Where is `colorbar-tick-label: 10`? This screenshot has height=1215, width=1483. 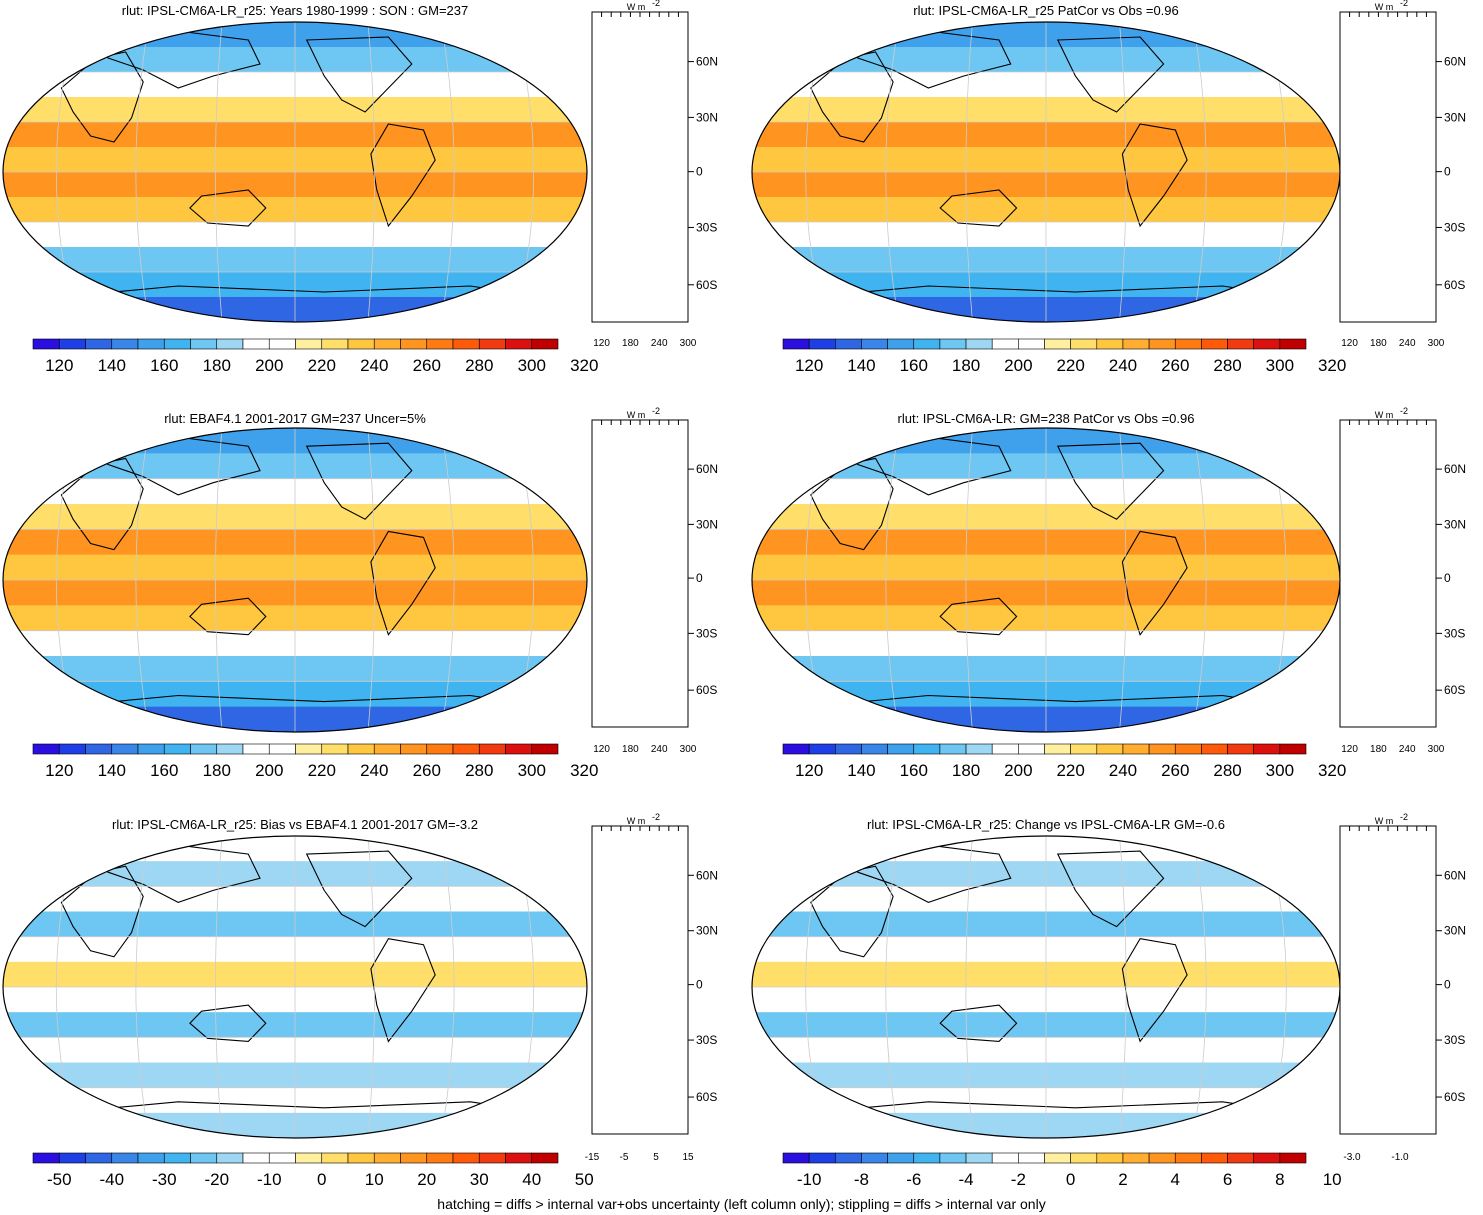
colorbar-tick-label: 10 is located at coordinates (374, 1179).